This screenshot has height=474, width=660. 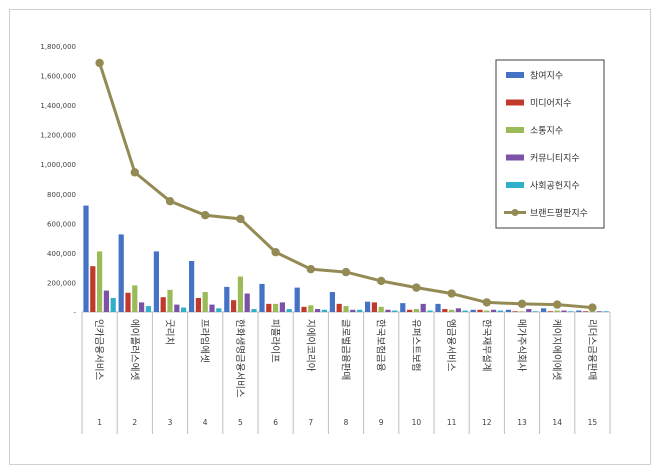 What do you see at coordinates (486, 345) in the screenshot?
I see `category-label: 한국재무설계` at bounding box center [486, 345].